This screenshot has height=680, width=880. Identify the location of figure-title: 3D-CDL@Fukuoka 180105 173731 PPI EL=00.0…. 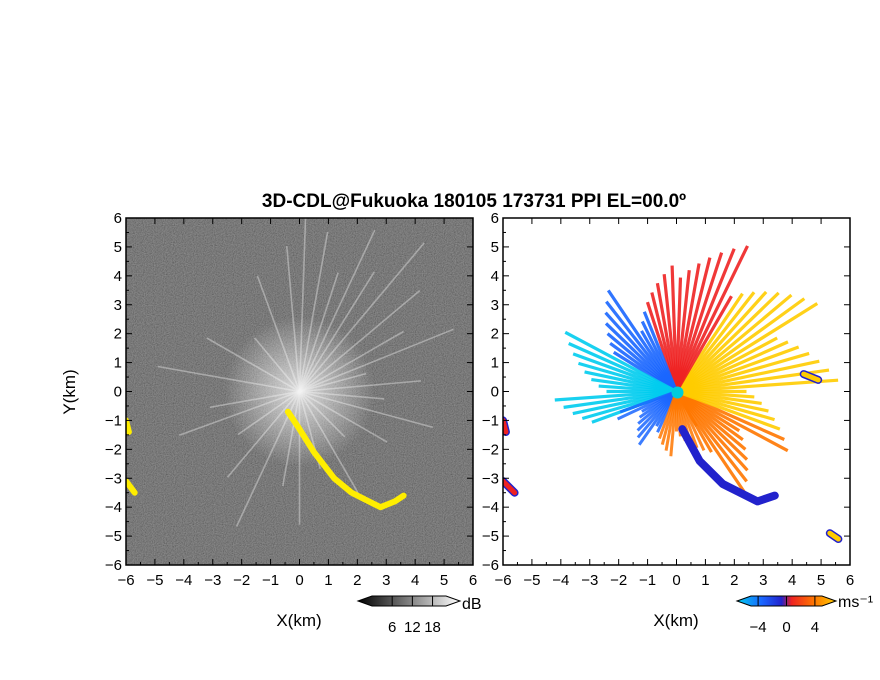
(474, 201).